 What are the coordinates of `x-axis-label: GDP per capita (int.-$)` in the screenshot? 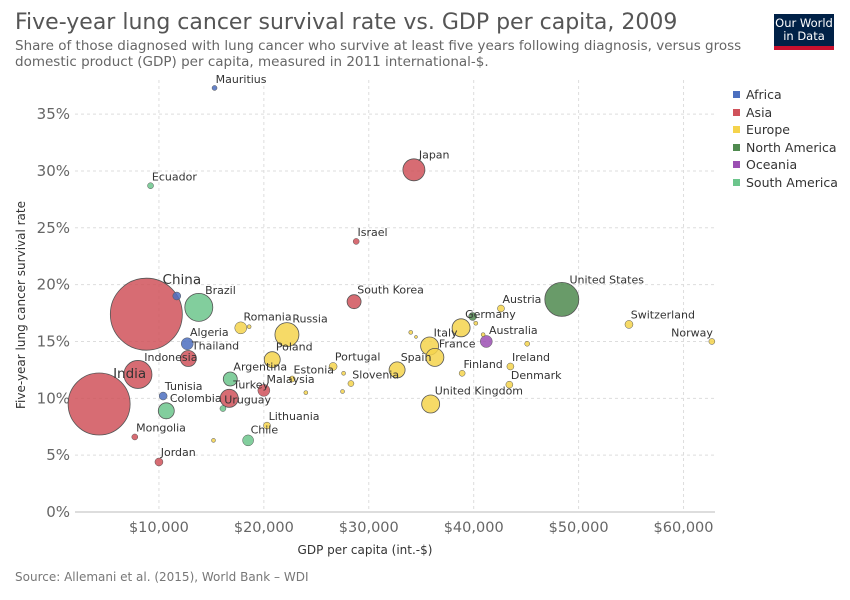 It's located at (365, 550).